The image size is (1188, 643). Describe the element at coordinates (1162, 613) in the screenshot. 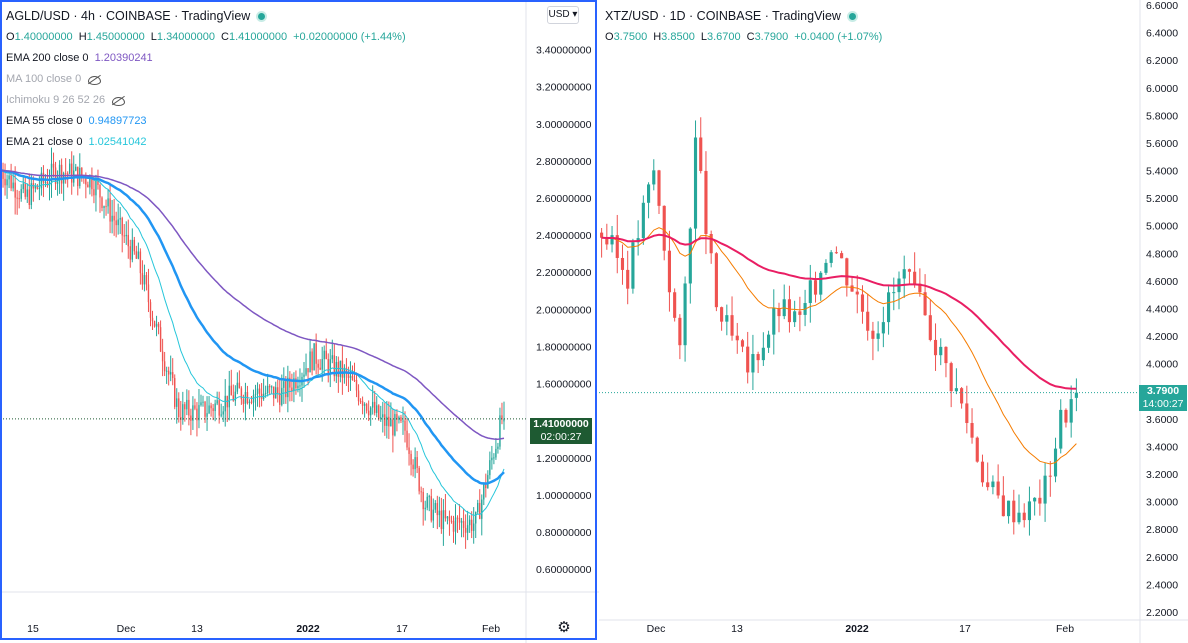

I see `y-tick-label: 2.2000` at that location.